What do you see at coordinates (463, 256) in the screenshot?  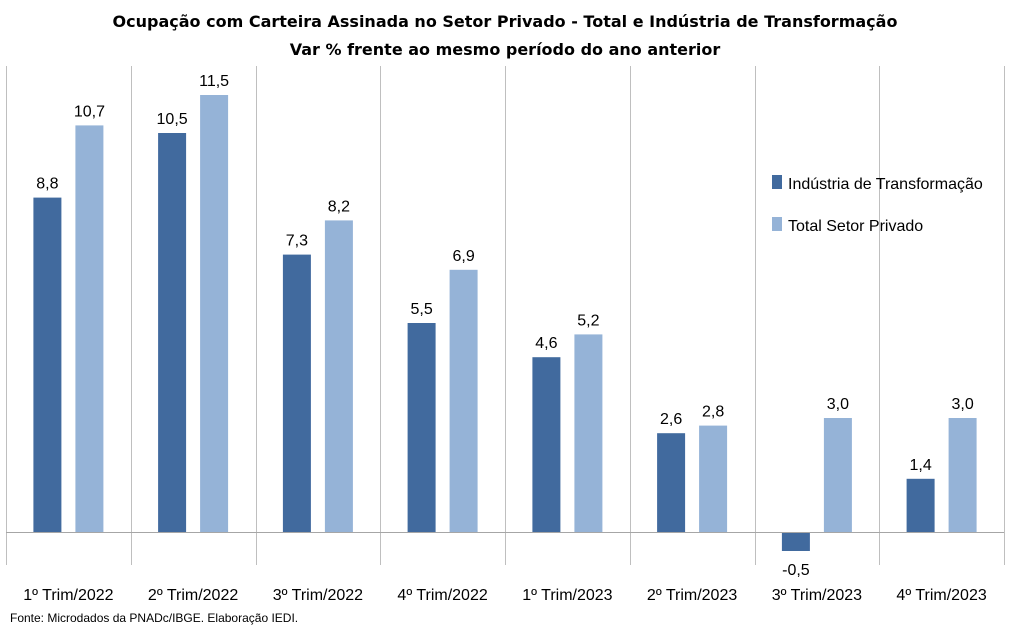 I see `data-label-total-3: 6,9` at bounding box center [463, 256].